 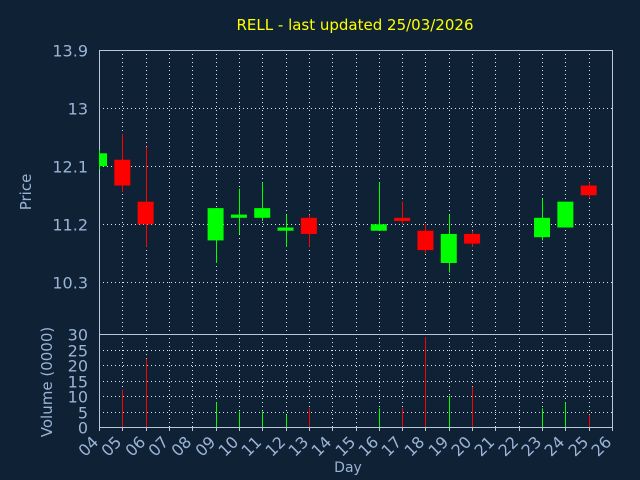 I want to click on volume-tick-label: 5, so click(x=83, y=413).